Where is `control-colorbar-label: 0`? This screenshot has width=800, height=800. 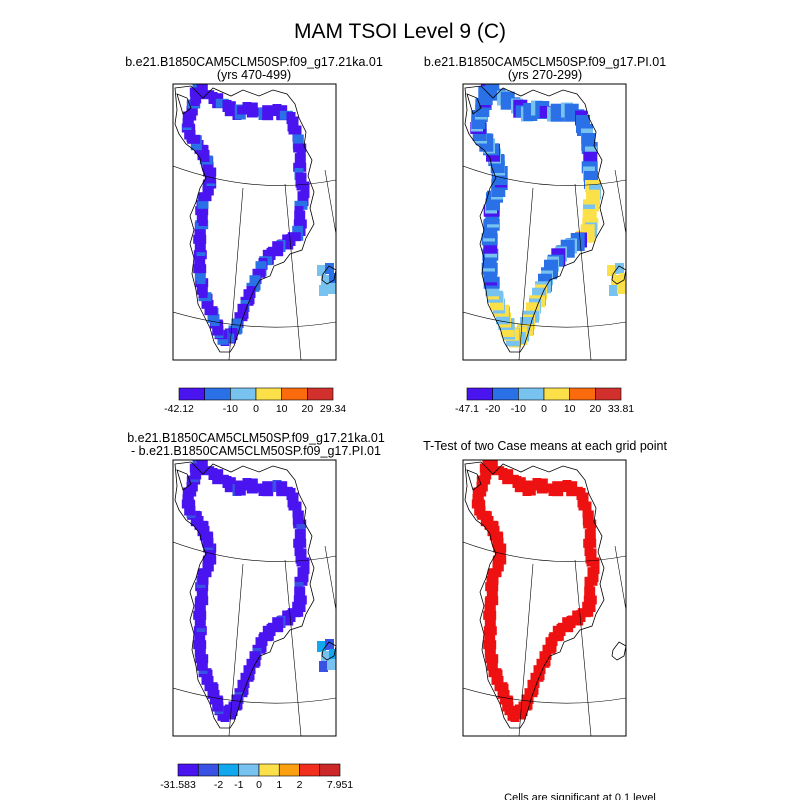
control-colorbar-label: 0 is located at coordinates (544, 409).